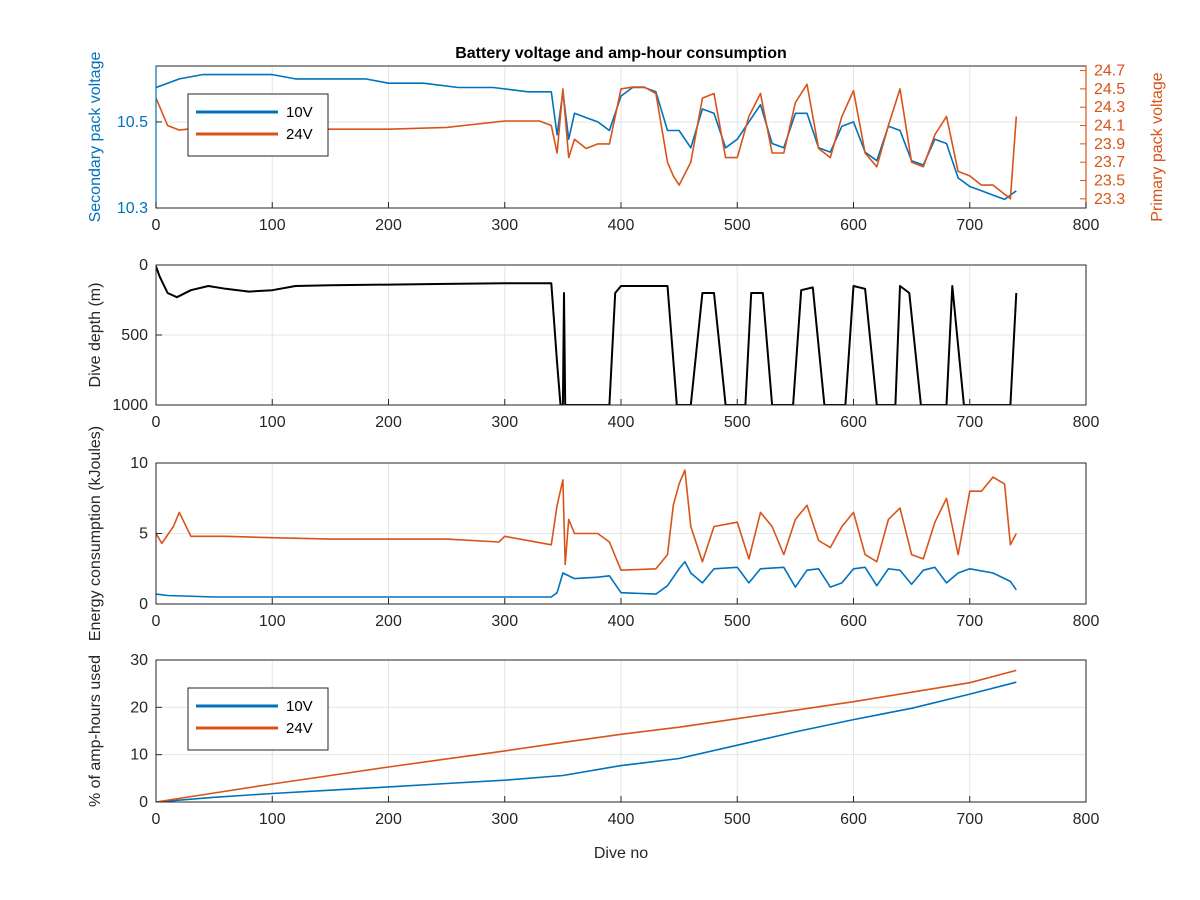 This screenshot has height=900, width=1200. Describe the element at coordinates (587, 335) in the screenshot. I see `depth-series-dive-depth` at that location.